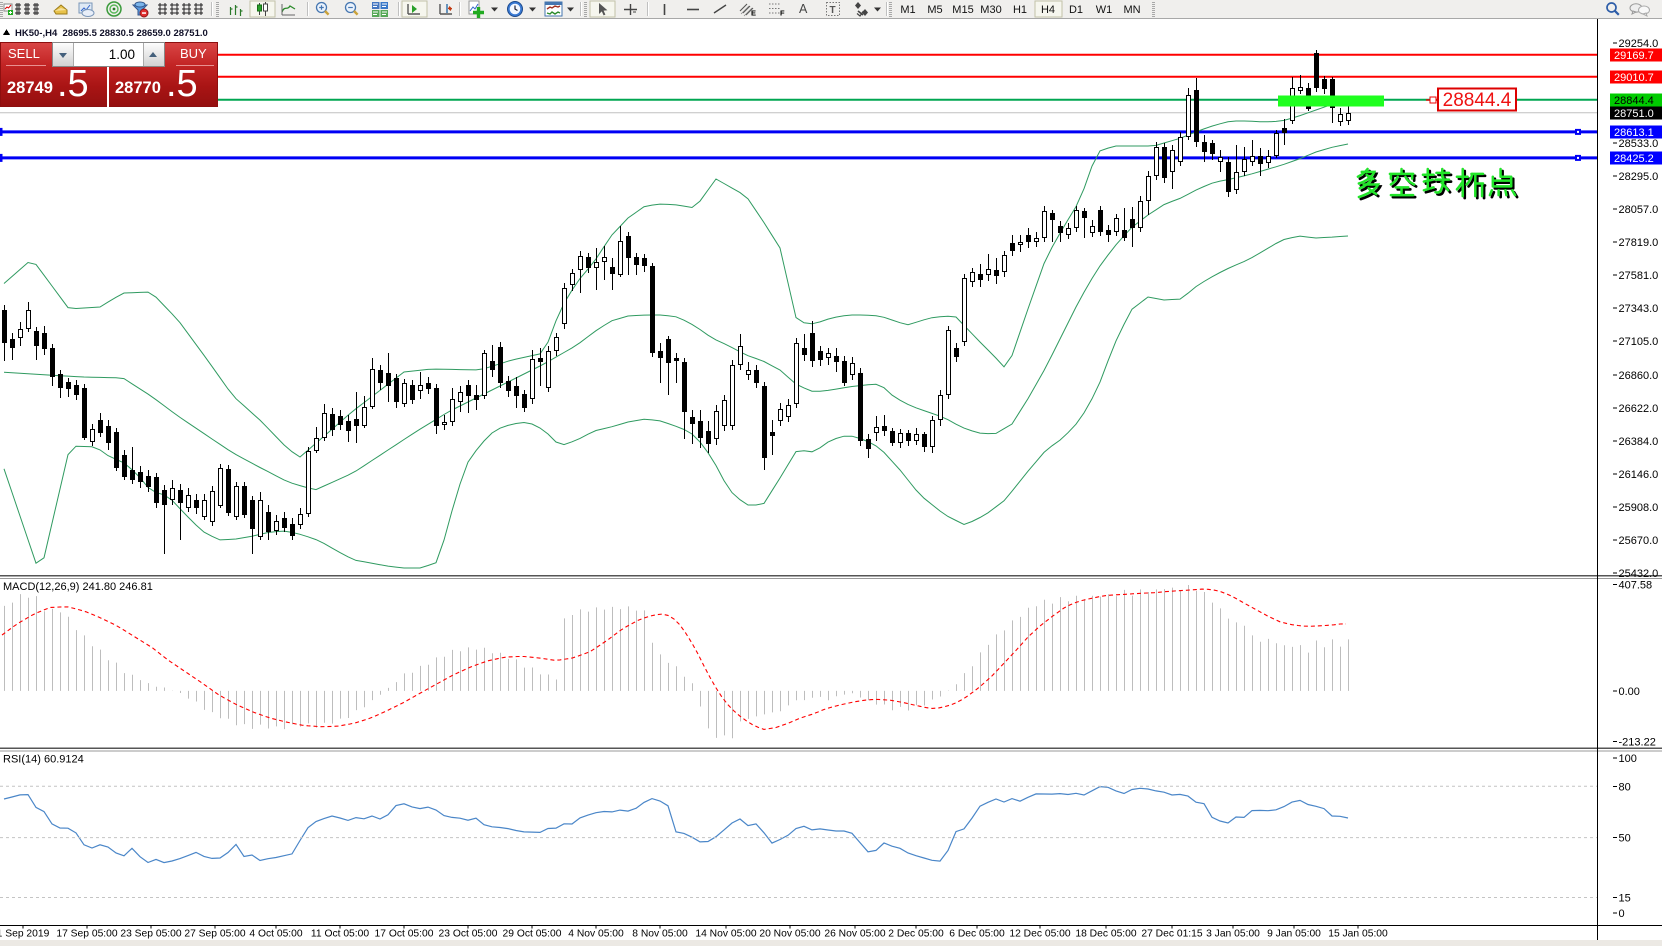  What do you see at coordinates (1639, 574) in the screenshot?
I see `svg-text: 25432.0` at bounding box center [1639, 574].